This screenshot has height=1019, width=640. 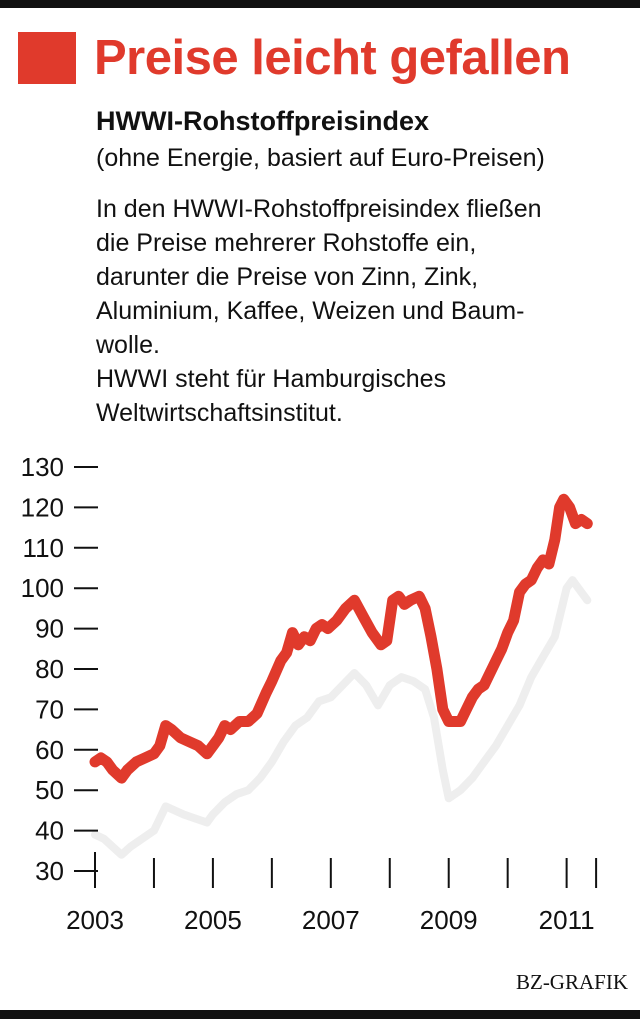 What do you see at coordinates (287, 277) in the screenshot?
I see `description-line: darunter die Preise von Zinn, Zink,` at bounding box center [287, 277].